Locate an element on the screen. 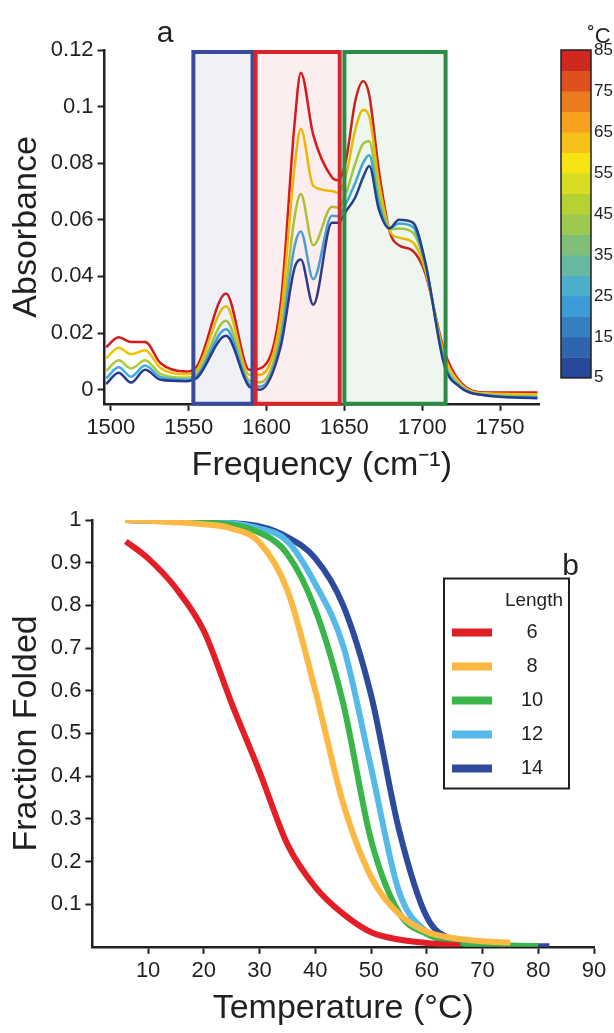  x-tick-label: 1650 is located at coordinates (344, 427).